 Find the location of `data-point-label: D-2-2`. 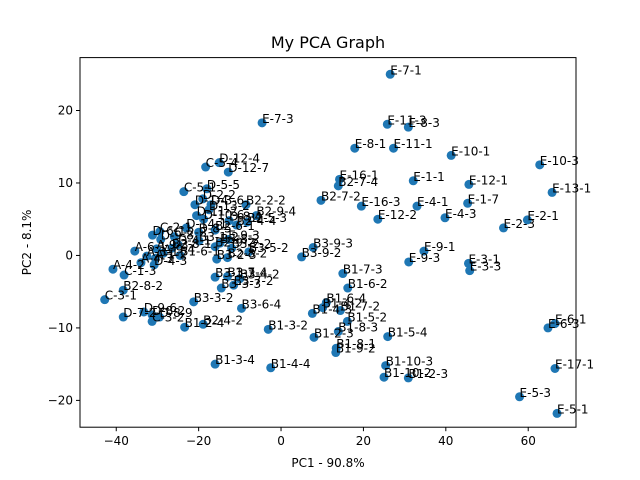

data-point-label: D-2-2 is located at coordinates (219, 195).